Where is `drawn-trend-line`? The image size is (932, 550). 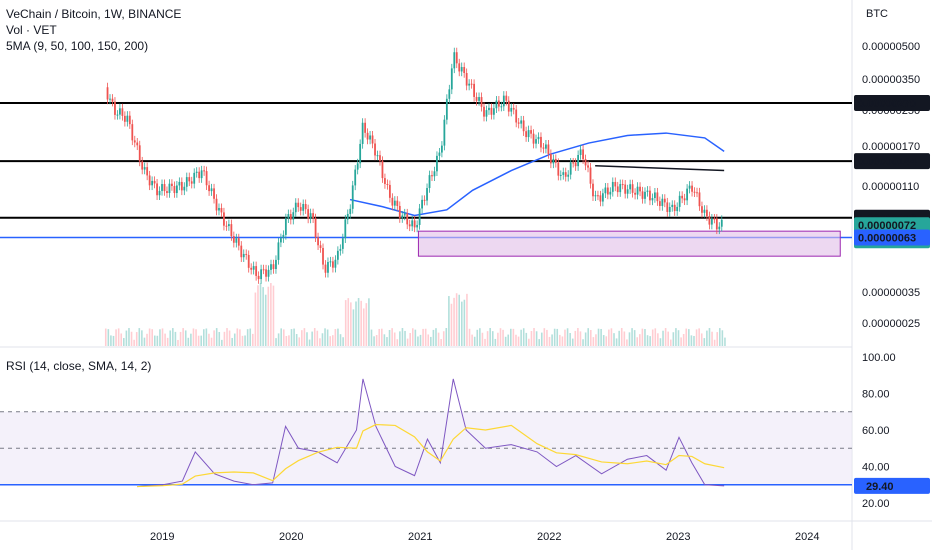
drawn-trend-line is located at coordinates (660, 168).